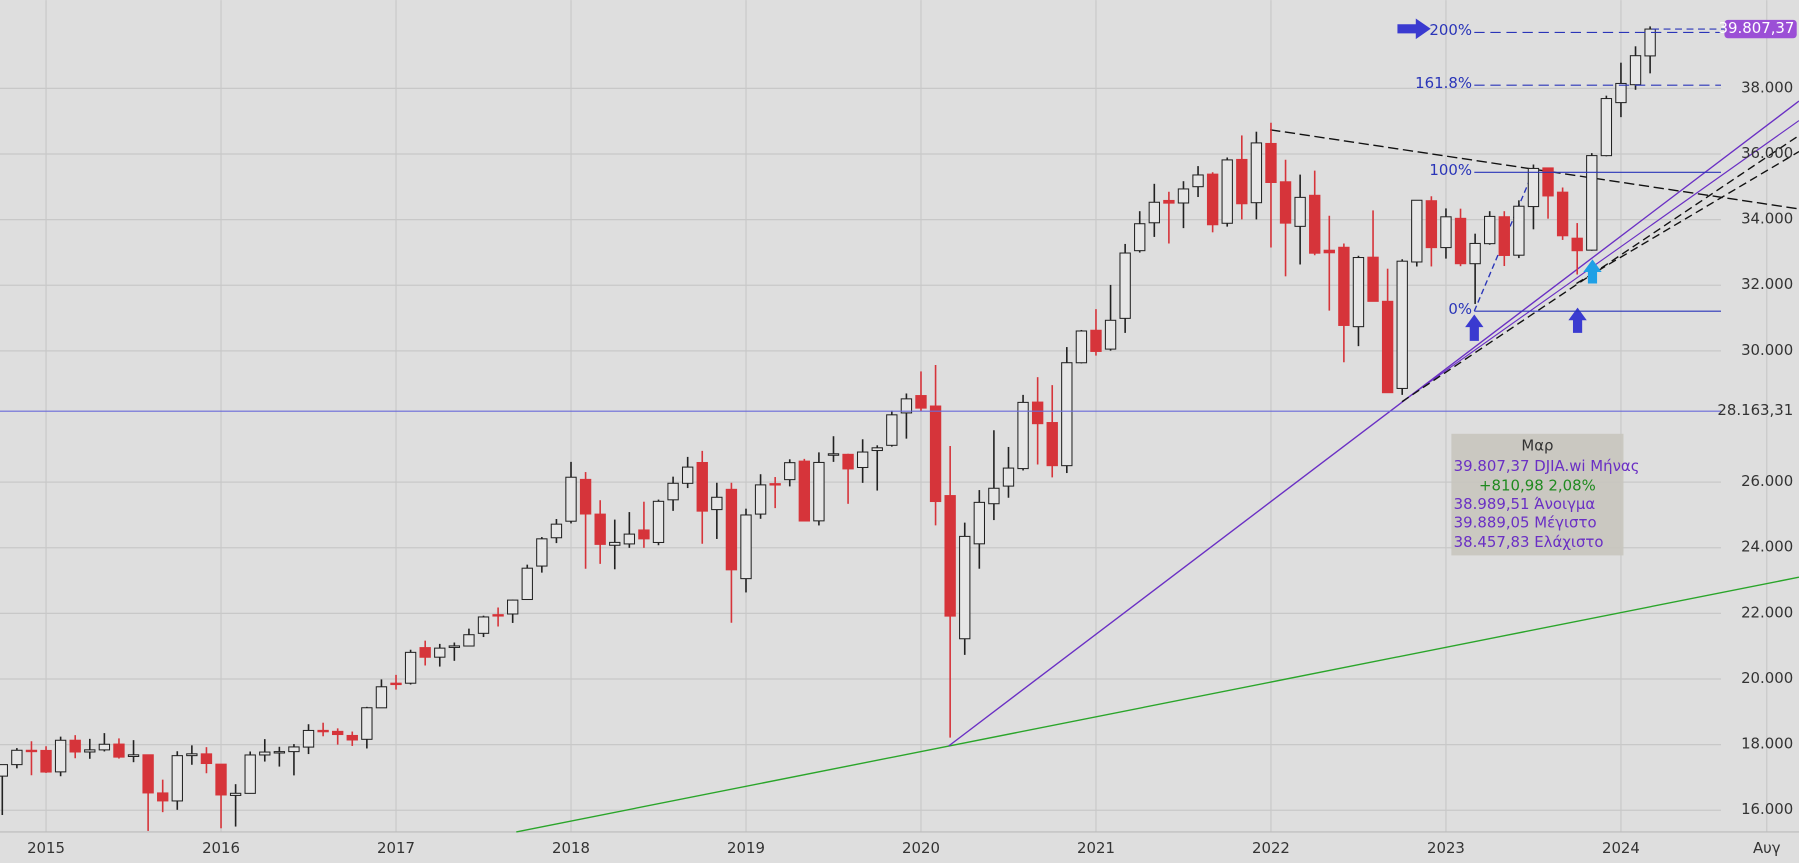  What do you see at coordinates (1525, 504) in the screenshot?
I see `info-line: 38.989,51 Άνοιγμα` at bounding box center [1525, 504].